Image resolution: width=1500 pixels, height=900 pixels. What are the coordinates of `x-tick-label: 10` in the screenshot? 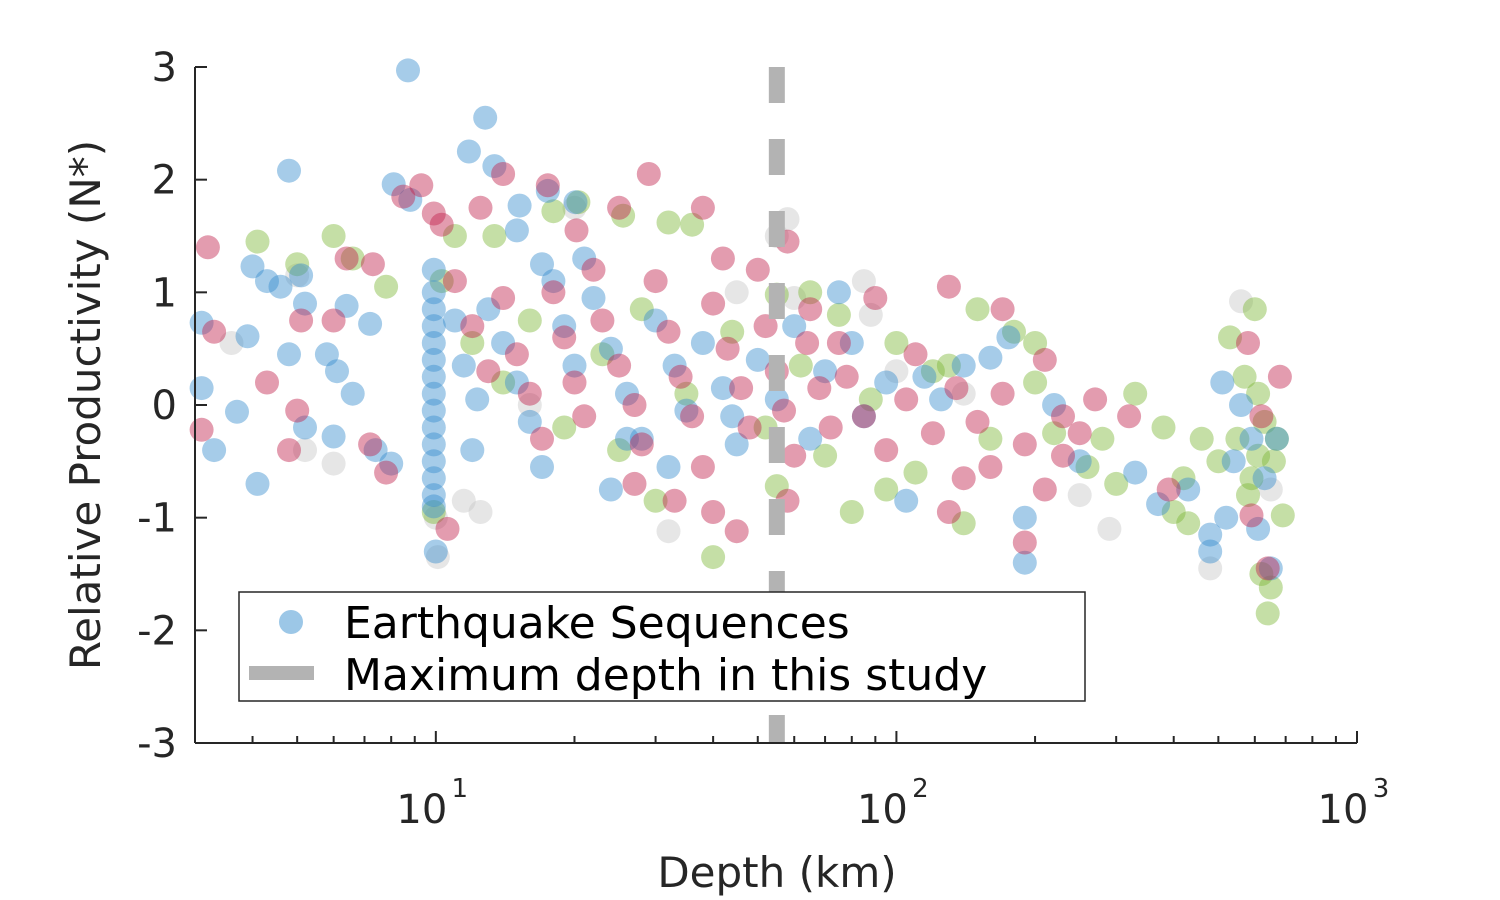 It's located at (882, 810).